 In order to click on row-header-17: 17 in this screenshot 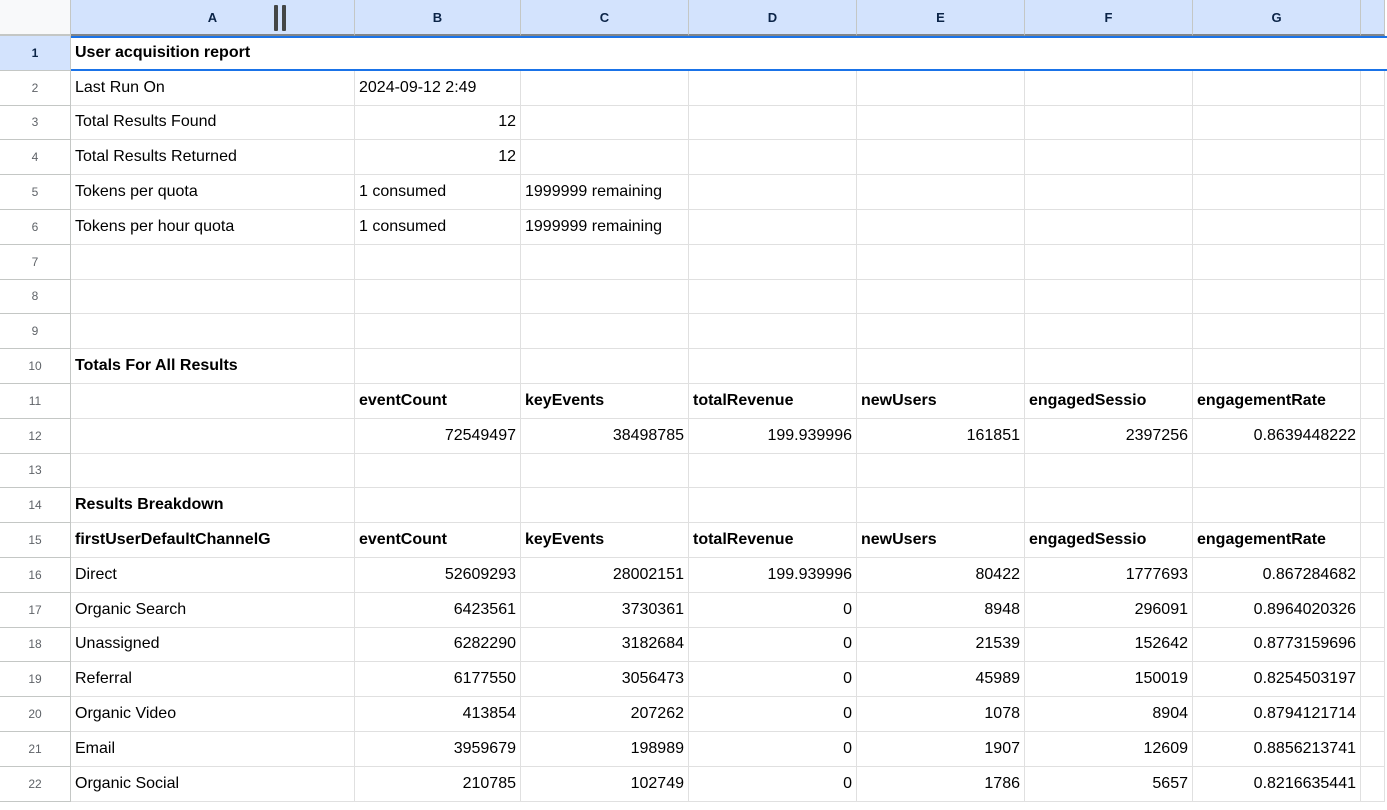, I will do `click(35, 610)`.